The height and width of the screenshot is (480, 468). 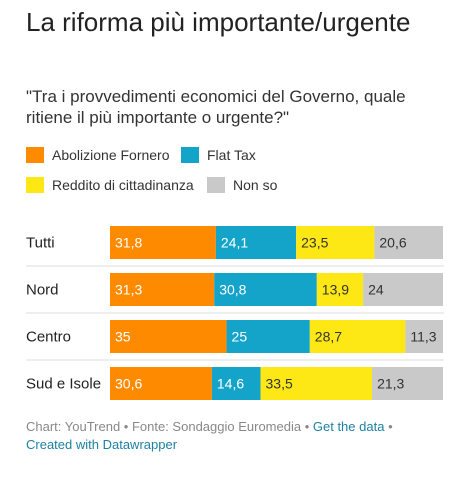 I want to click on data-label: 31,3, so click(x=128, y=290).